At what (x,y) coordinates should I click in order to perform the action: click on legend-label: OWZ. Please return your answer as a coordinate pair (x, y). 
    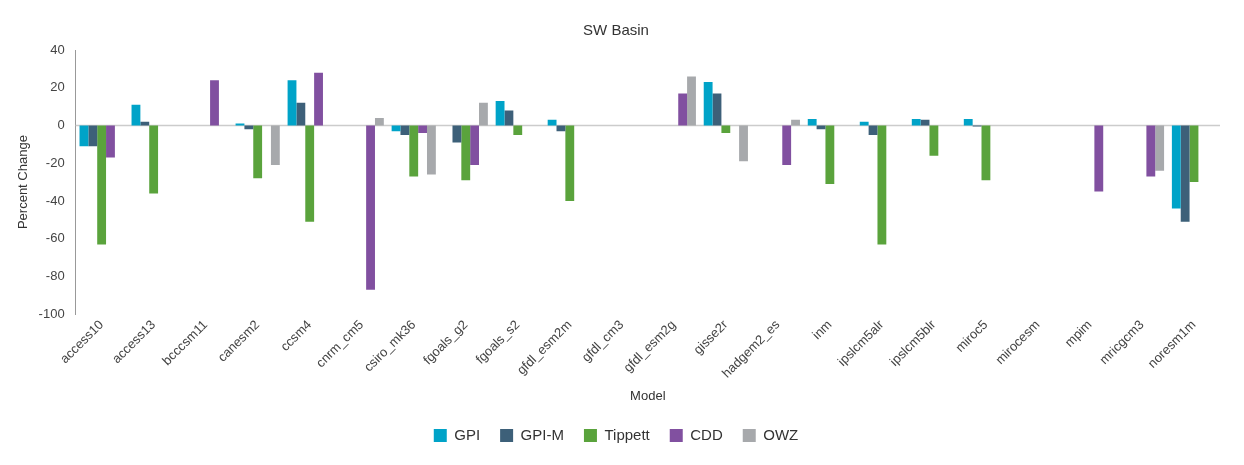
    Looking at the image, I should click on (781, 434).